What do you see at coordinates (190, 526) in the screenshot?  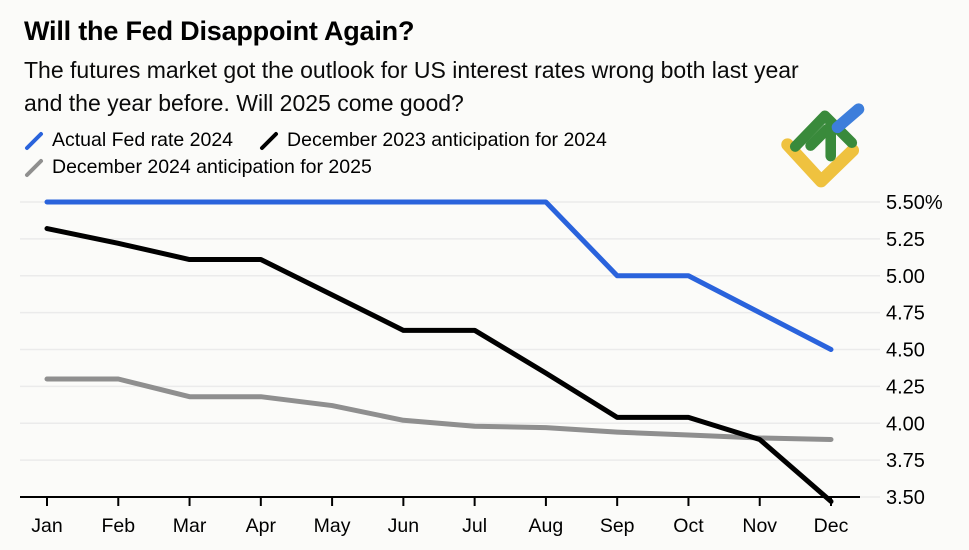 I see `x-axis-month-label: Mar` at bounding box center [190, 526].